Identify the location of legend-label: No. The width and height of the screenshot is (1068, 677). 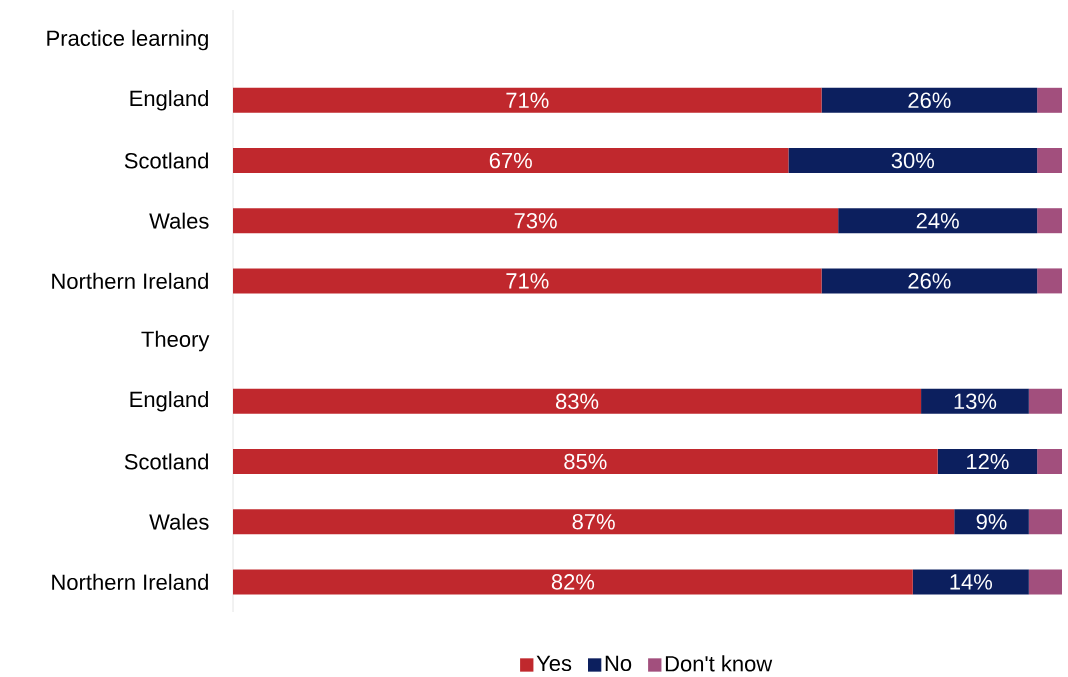
(618, 663).